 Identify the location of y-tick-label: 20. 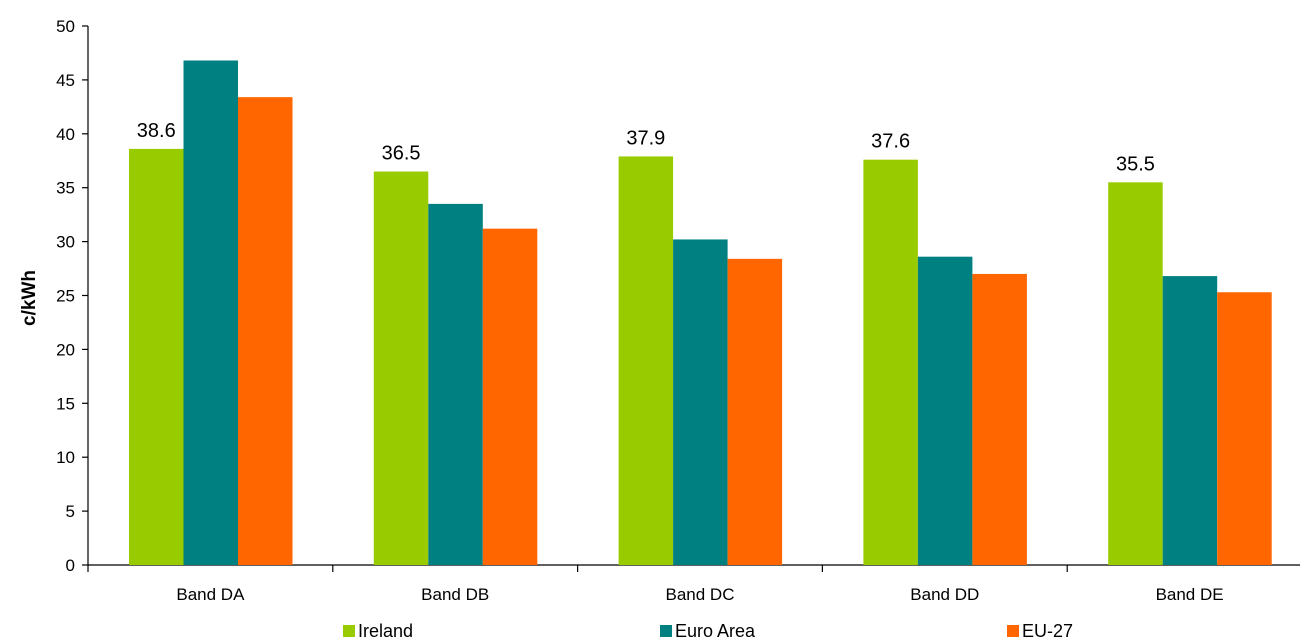
(65, 349).